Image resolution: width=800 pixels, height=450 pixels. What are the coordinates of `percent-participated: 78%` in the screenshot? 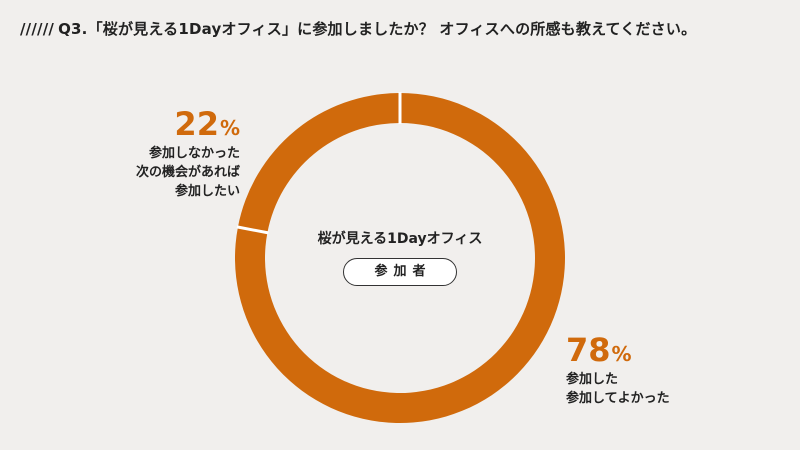 It's located at (618, 350).